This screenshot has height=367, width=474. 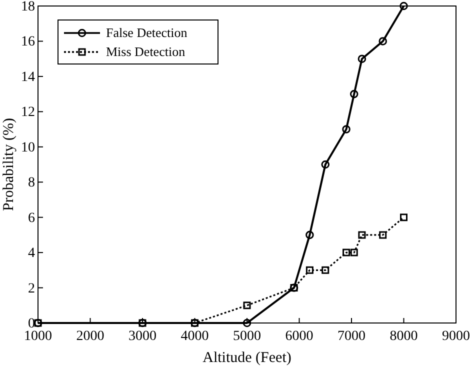 What do you see at coordinates (28, 112) in the screenshot?
I see `y-tick-label: 12` at bounding box center [28, 112].